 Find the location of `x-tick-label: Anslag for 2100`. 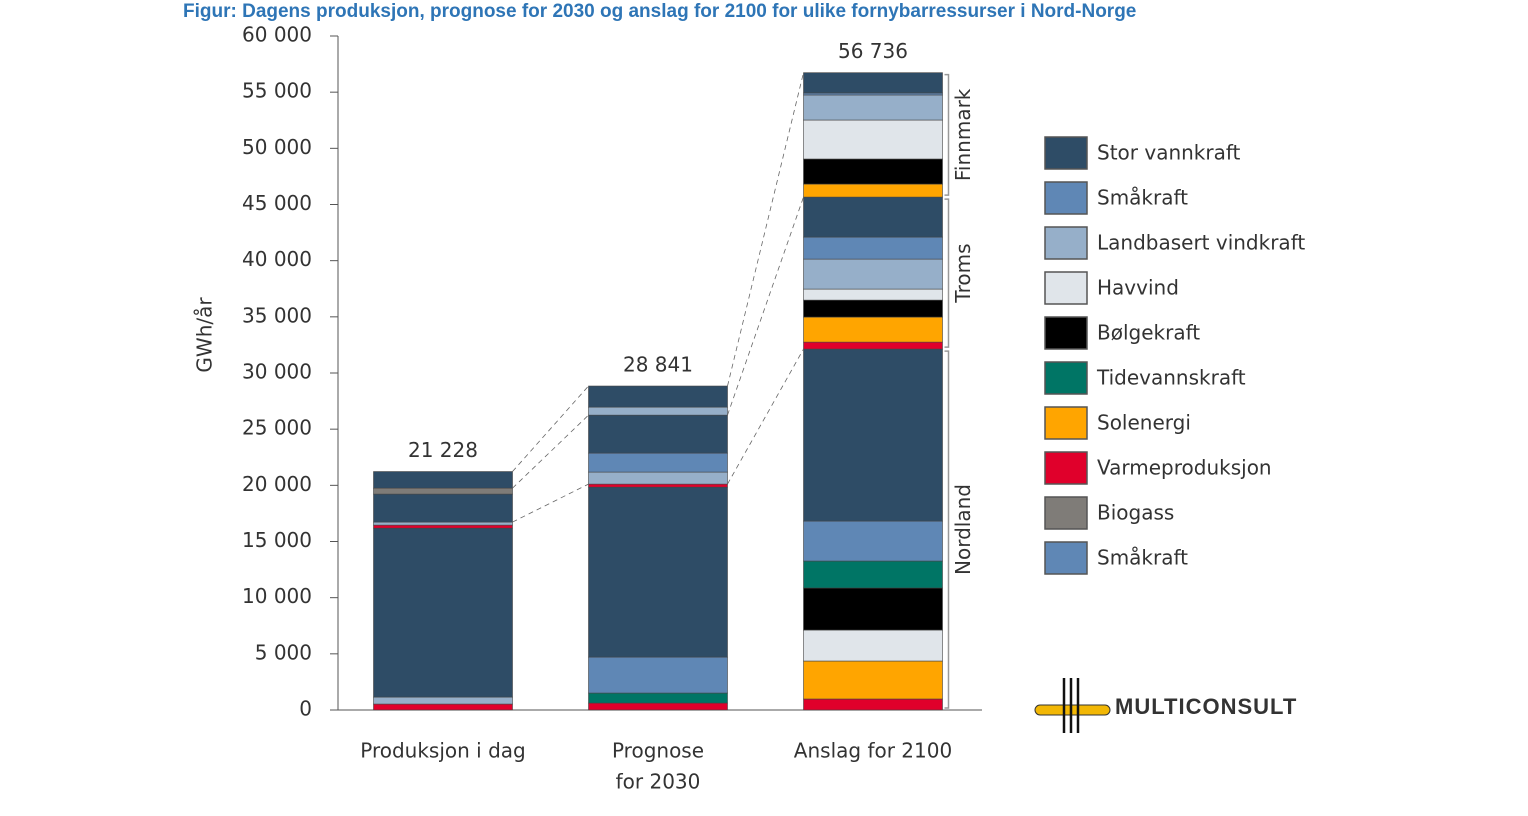

x-tick-label: Anslag for 2100 is located at coordinates (873, 751).